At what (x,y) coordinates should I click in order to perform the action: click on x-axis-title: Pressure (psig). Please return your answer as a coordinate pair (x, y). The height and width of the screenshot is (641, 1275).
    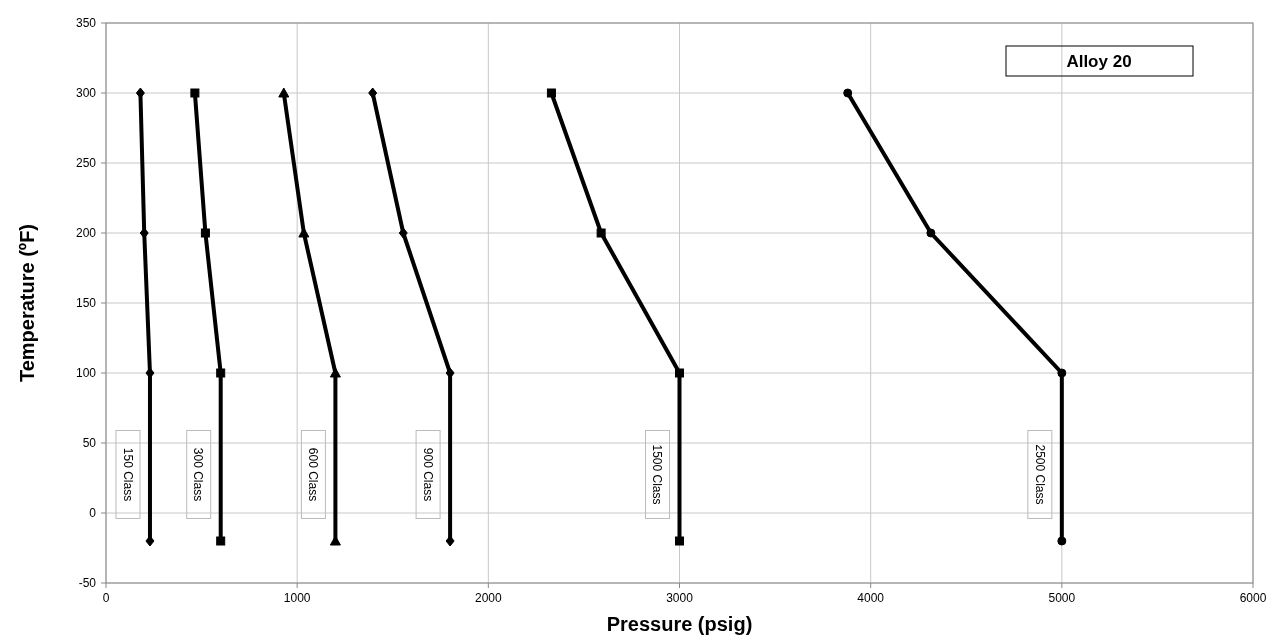
    Looking at the image, I should click on (679, 624).